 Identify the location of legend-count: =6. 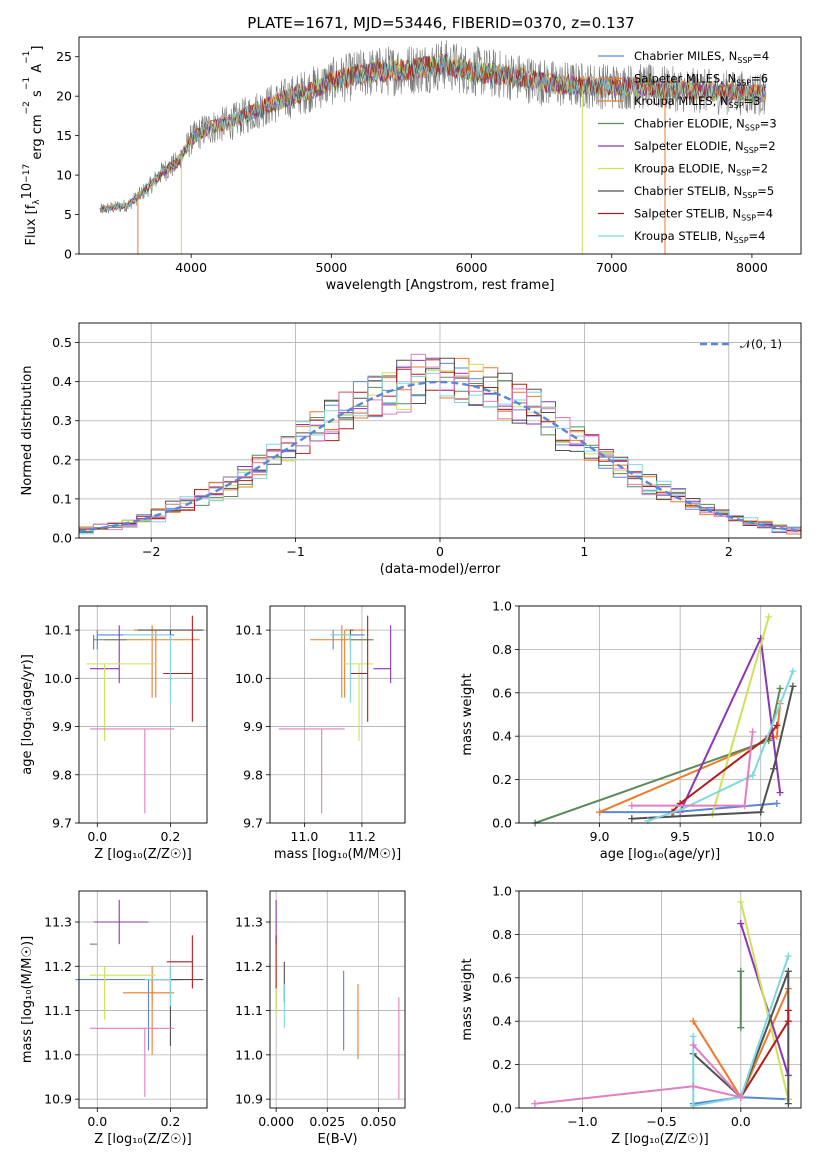
(759, 79).